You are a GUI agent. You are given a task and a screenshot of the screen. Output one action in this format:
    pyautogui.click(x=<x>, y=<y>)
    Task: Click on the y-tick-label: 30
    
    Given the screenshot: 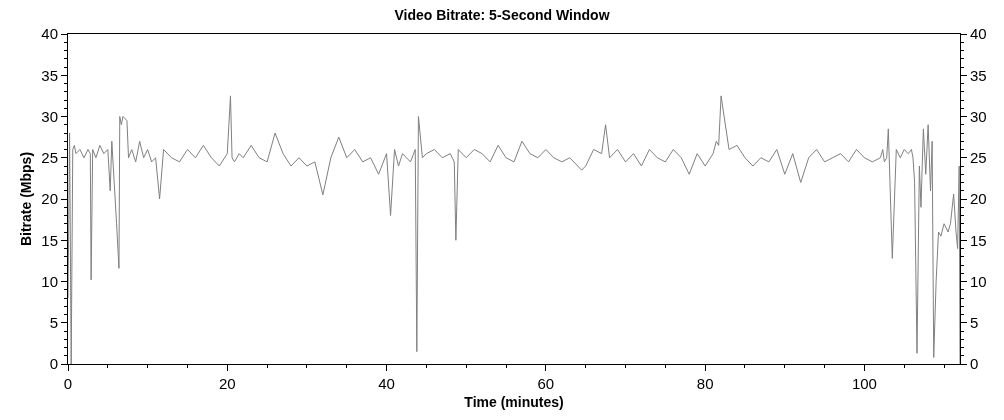 What is the action you would take?
    pyautogui.click(x=49, y=116)
    